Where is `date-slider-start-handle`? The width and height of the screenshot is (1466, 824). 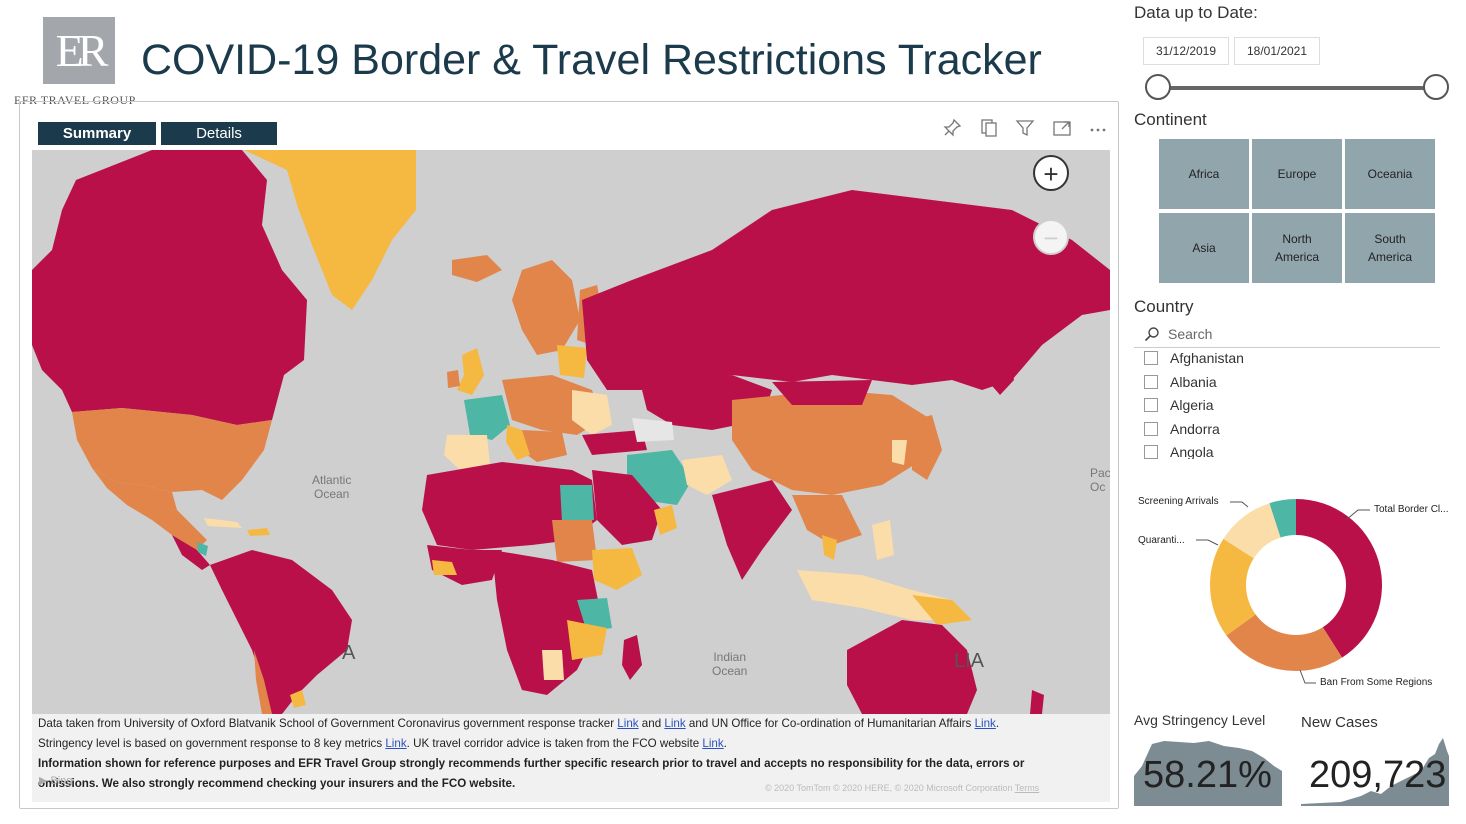 date-slider-start-handle is located at coordinates (1158, 87).